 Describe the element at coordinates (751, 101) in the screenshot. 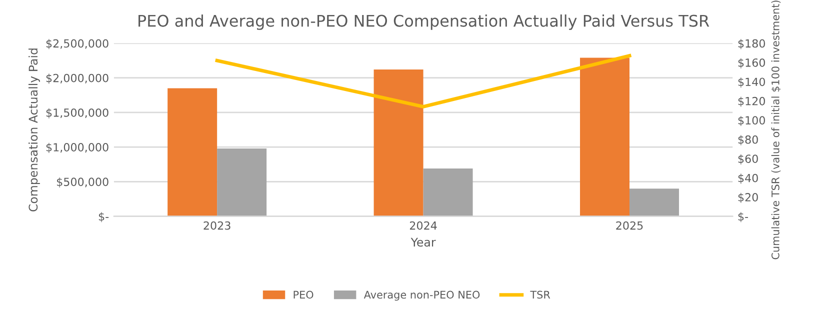

I see `y2-tick-label: $120` at that location.